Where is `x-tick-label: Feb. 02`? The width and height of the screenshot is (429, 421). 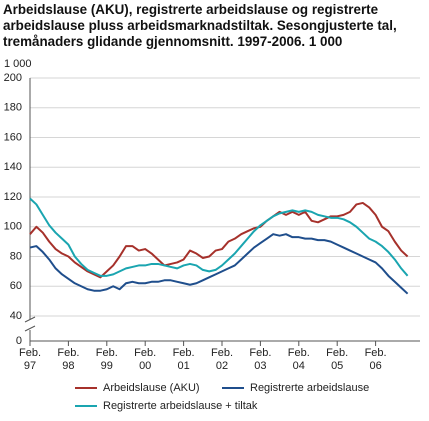
x-tick-label: Feb. 02 is located at coordinates (221, 359).